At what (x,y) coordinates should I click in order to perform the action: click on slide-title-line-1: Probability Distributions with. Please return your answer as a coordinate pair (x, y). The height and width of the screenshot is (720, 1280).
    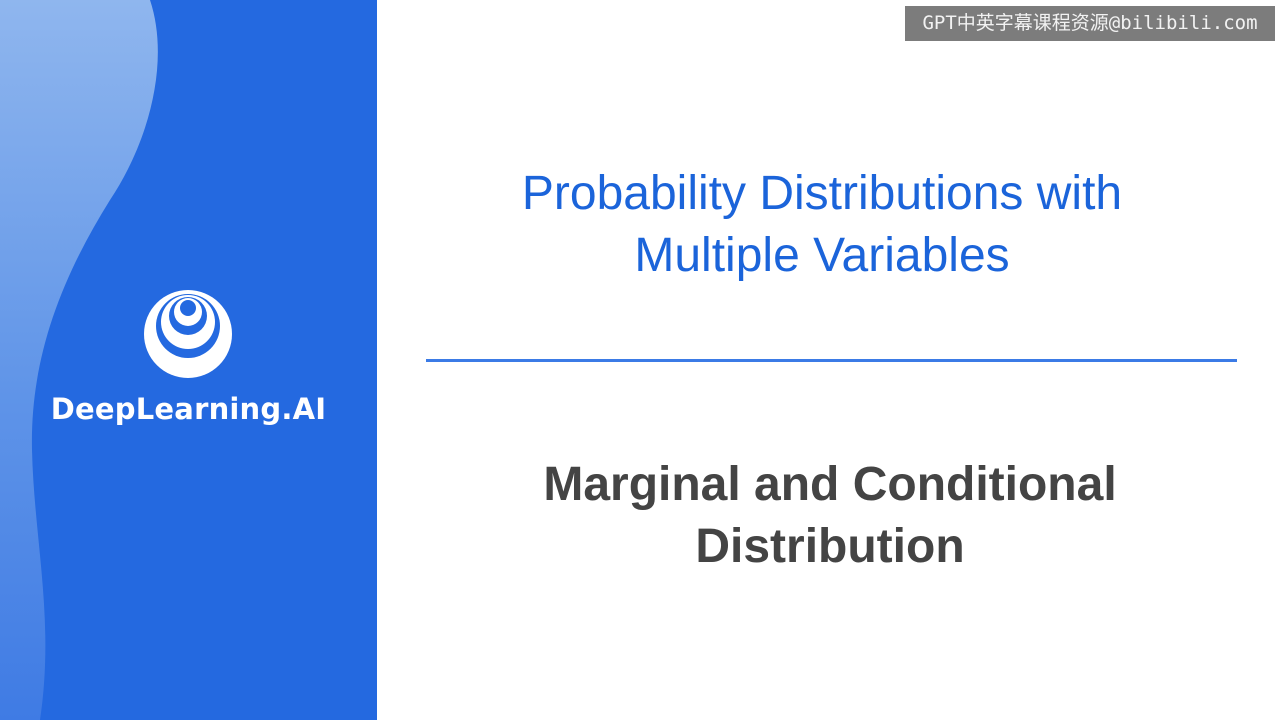
    Looking at the image, I should click on (822, 193).